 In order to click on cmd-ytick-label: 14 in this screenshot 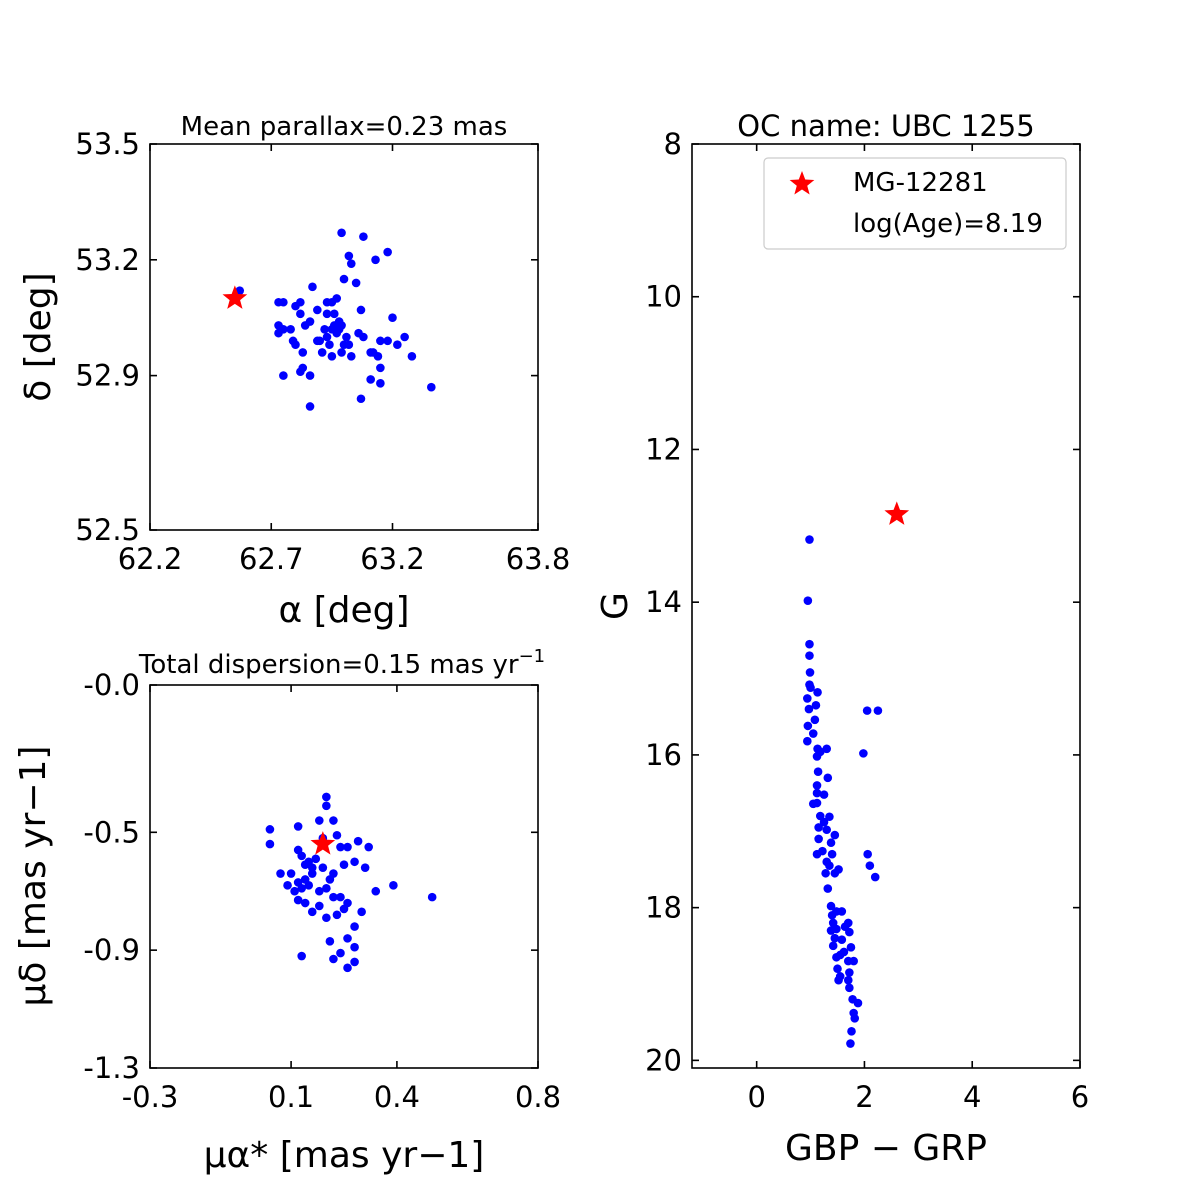, I will do `click(663, 602)`.